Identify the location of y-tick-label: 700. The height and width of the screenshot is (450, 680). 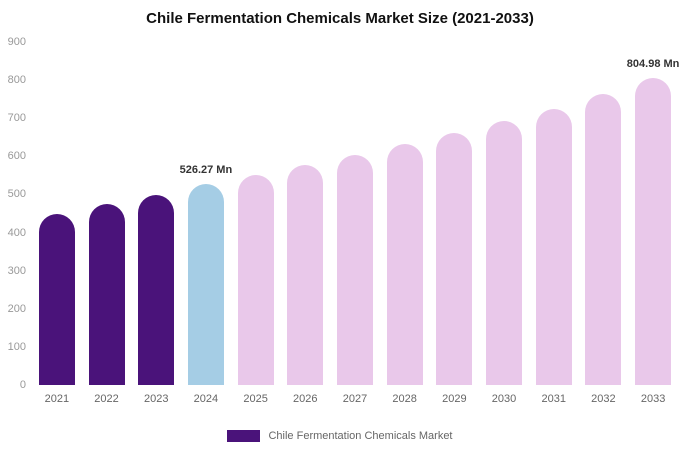
(16, 118).